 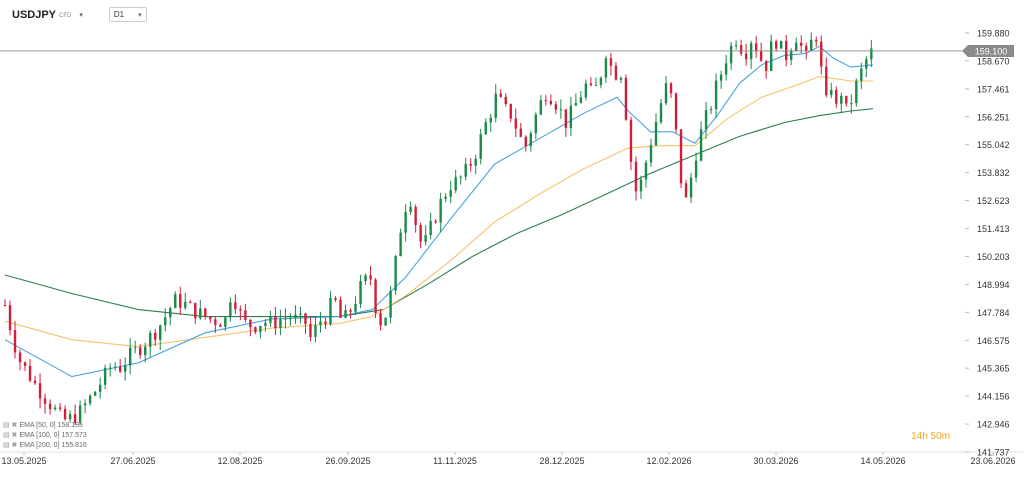 I want to click on y-tick-label: 150.203, so click(x=993, y=257).